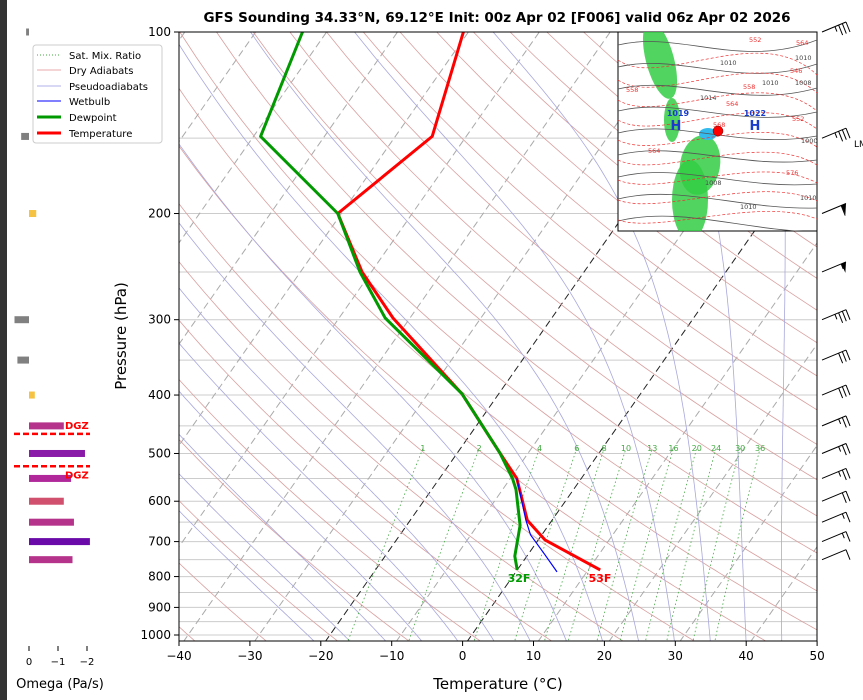 The height and width of the screenshot is (700, 863). I want to click on barb-flag, so click(843, 209).